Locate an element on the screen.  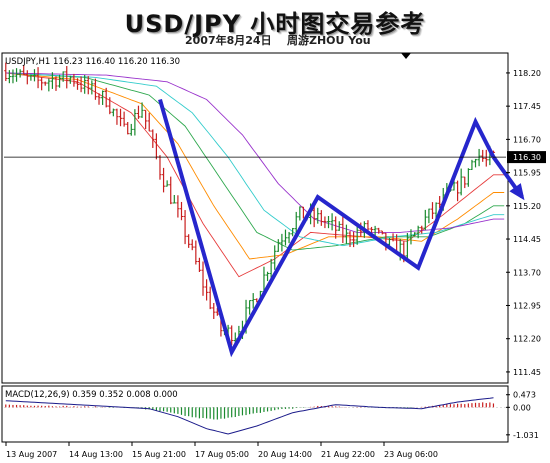
y-tick-label: 115.95 is located at coordinates (527, 173).